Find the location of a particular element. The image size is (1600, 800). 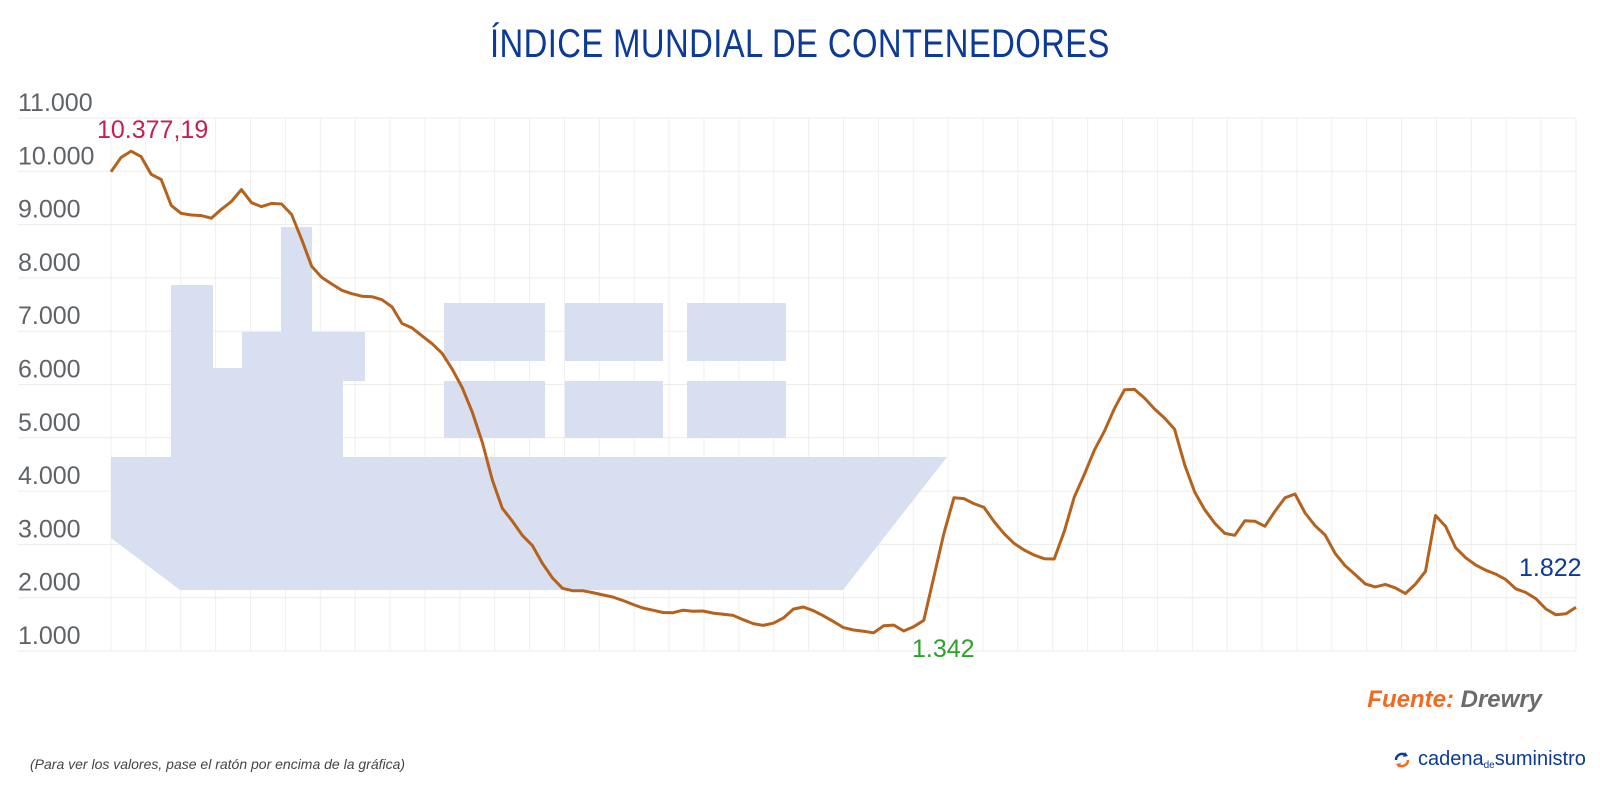

y-tick-label: 3.000 is located at coordinates (49, 529).